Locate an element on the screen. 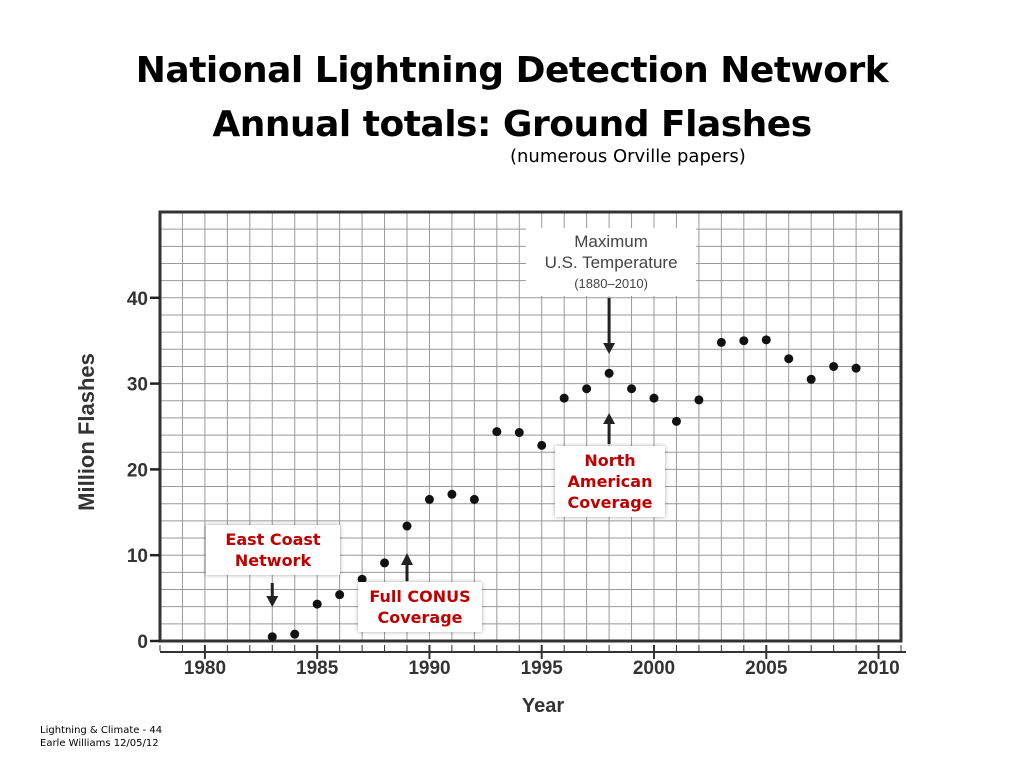 The image size is (1024, 768). annotation-line: U.S. Temperature is located at coordinates (611, 262).